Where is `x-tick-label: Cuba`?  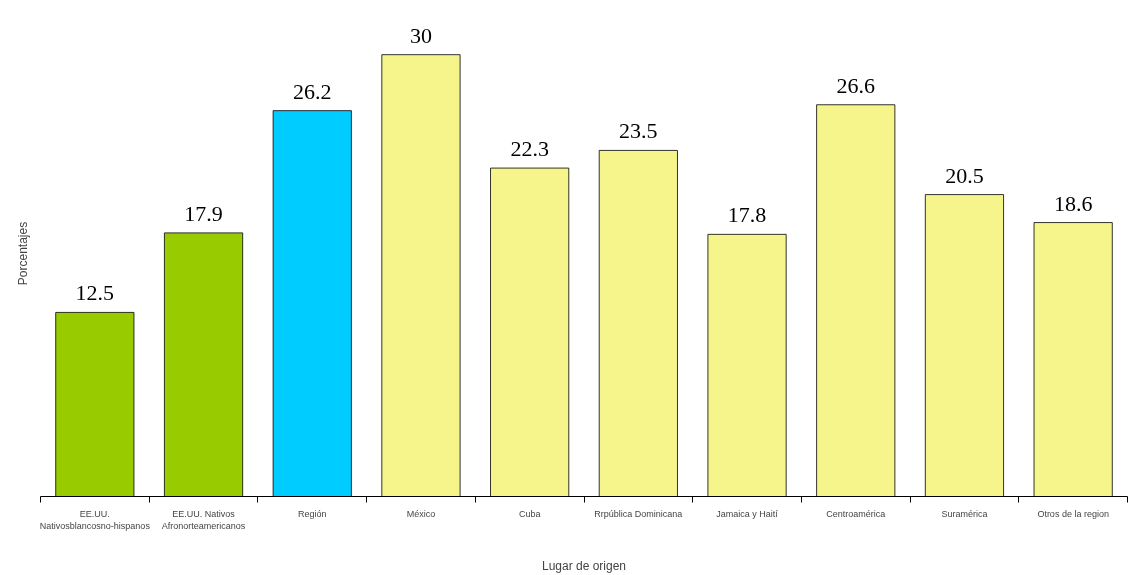 x-tick-label: Cuba is located at coordinates (529, 513).